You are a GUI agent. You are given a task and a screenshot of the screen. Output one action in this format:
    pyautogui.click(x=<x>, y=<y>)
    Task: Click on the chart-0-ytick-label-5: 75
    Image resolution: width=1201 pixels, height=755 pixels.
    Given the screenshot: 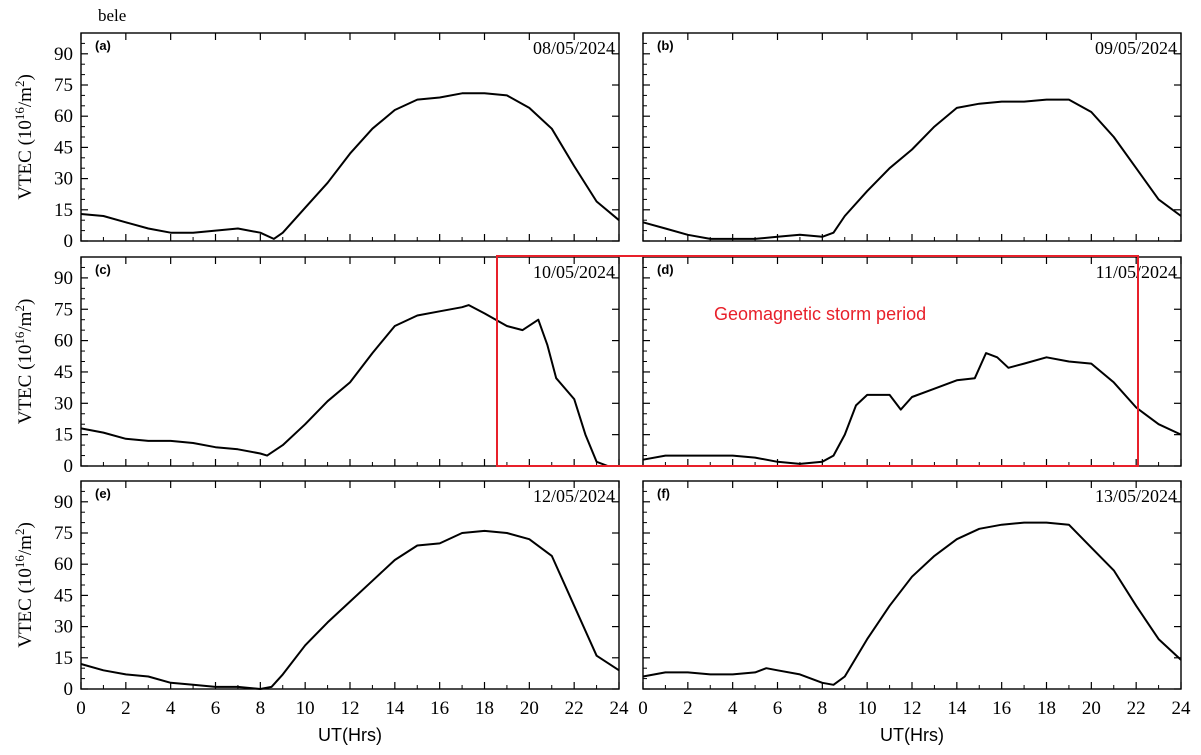 What is the action you would take?
    pyautogui.click(x=63, y=85)
    